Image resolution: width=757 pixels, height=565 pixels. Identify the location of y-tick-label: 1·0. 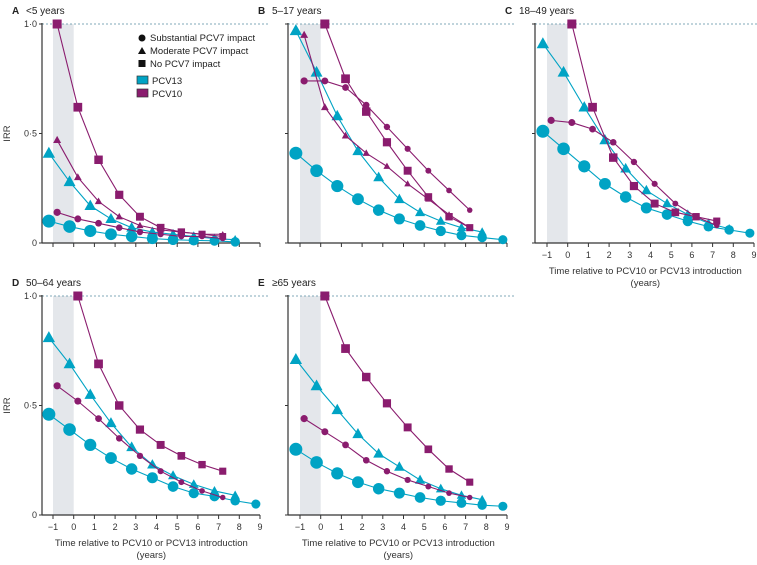
(30, 24).